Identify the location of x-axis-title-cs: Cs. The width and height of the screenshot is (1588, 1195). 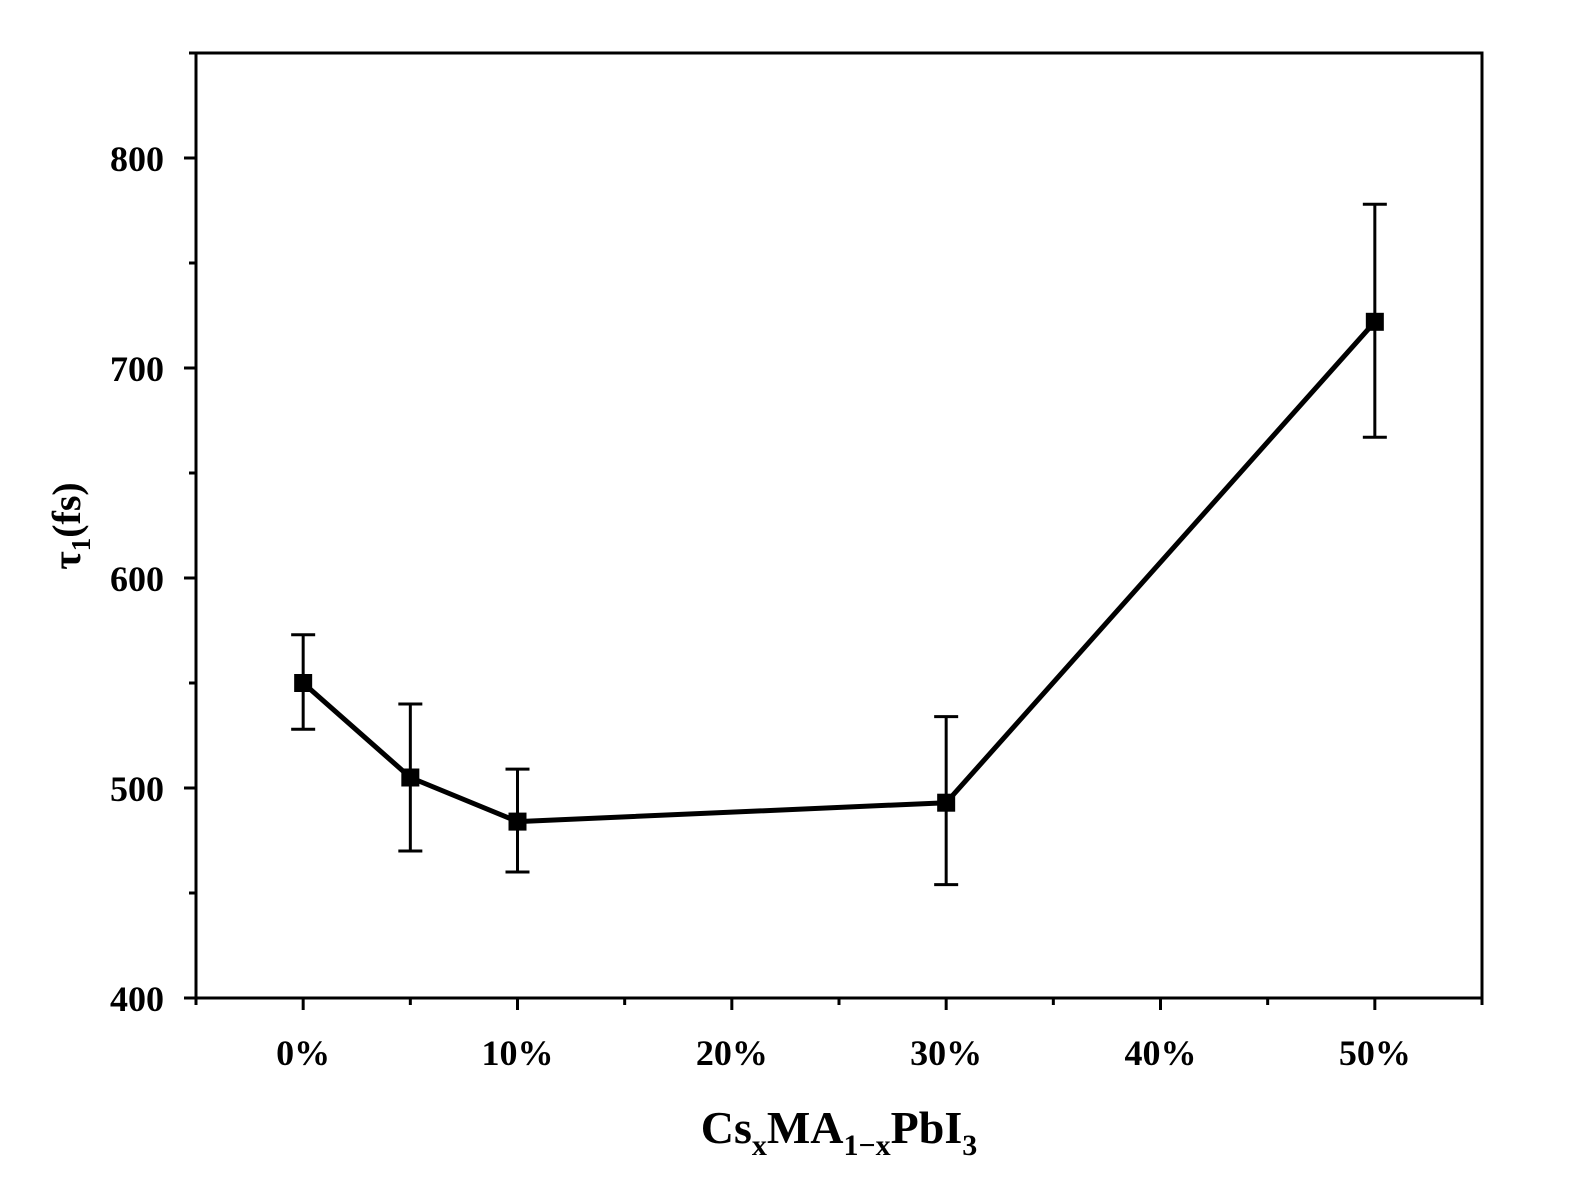
(726, 1127).